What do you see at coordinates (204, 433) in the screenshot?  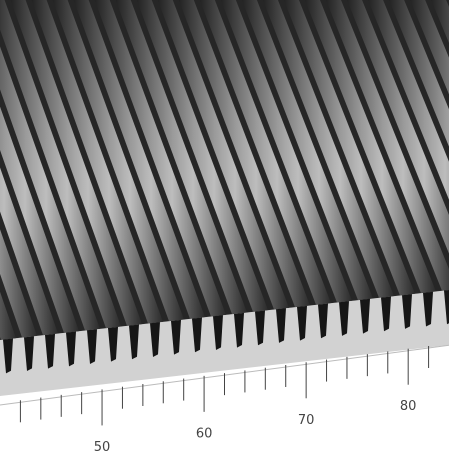 I see `x-tick-label: 60` at bounding box center [204, 433].